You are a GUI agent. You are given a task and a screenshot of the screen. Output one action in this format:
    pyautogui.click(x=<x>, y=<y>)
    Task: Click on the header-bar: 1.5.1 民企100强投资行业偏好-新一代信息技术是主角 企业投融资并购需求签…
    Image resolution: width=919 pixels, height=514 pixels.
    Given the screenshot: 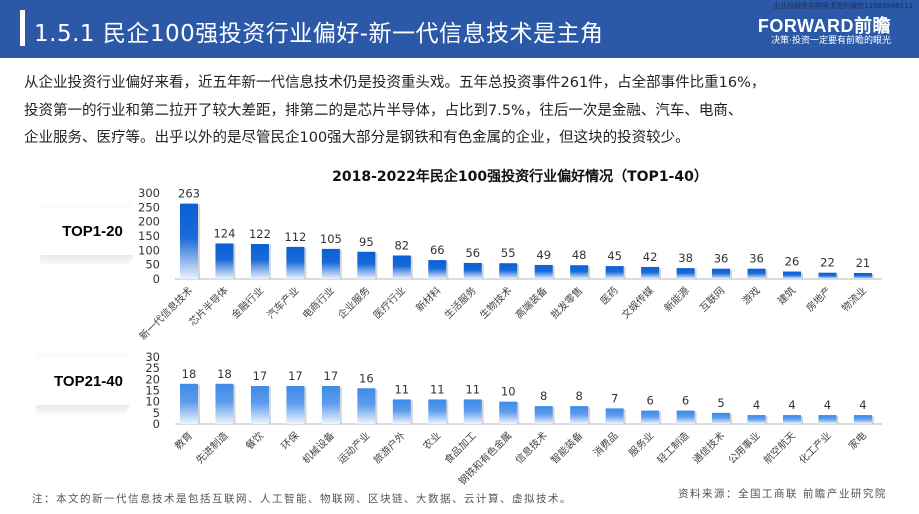 What is the action you would take?
    pyautogui.click(x=459, y=29)
    